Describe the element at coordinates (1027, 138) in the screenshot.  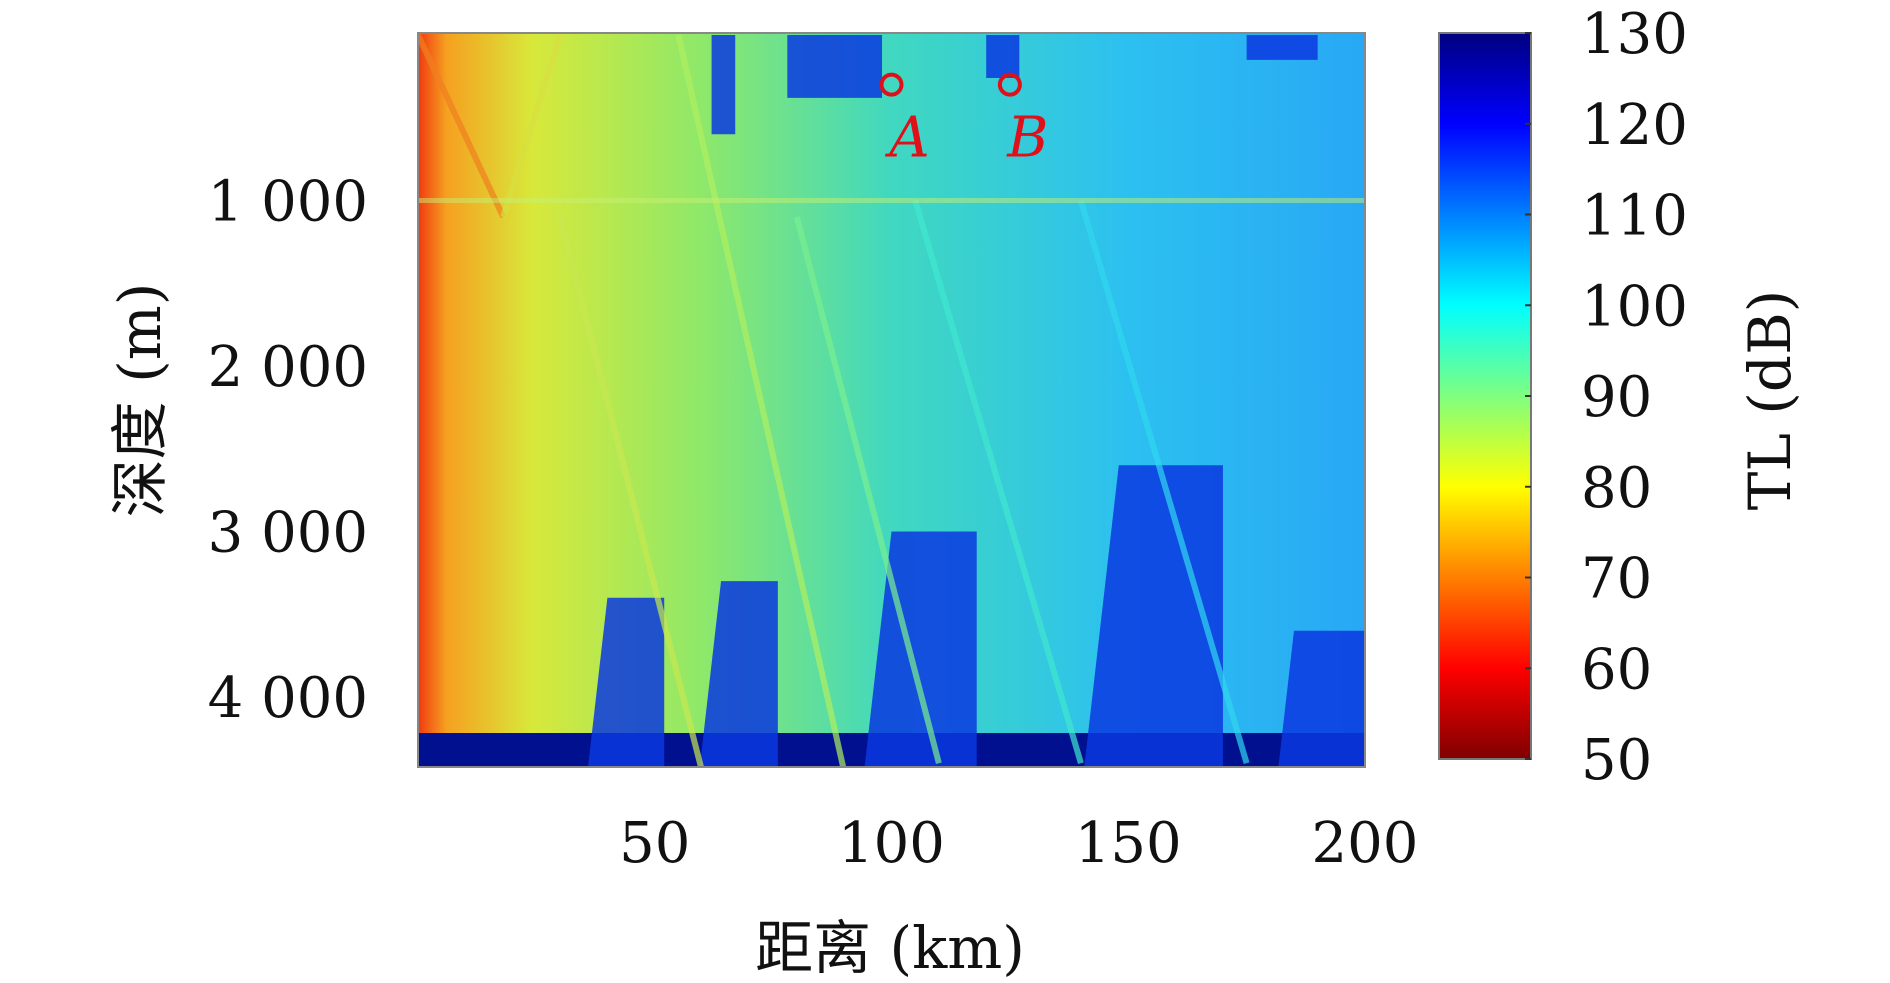
I see `marker-label-b: B` at that location.